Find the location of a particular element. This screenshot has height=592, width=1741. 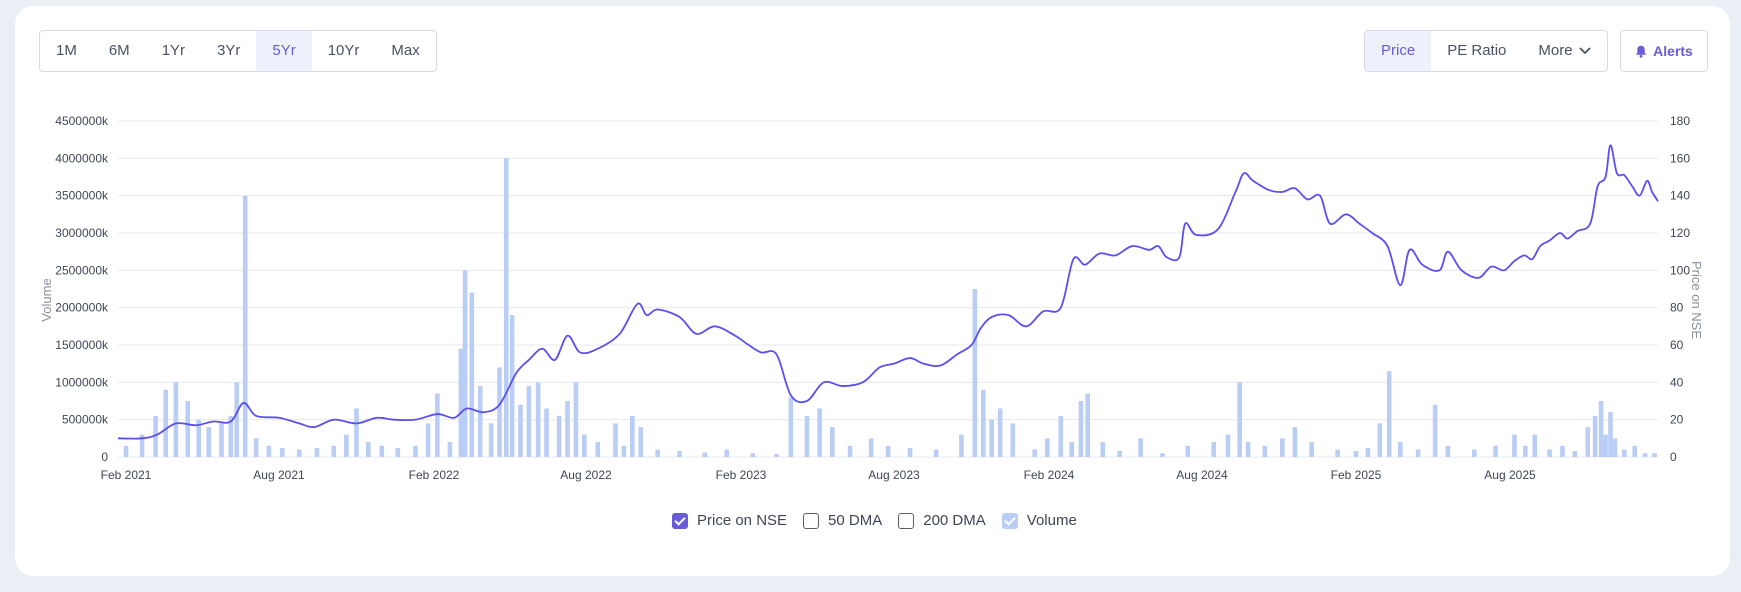

view-selector: Price PE Ratio More is located at coordinates (1486, 51).